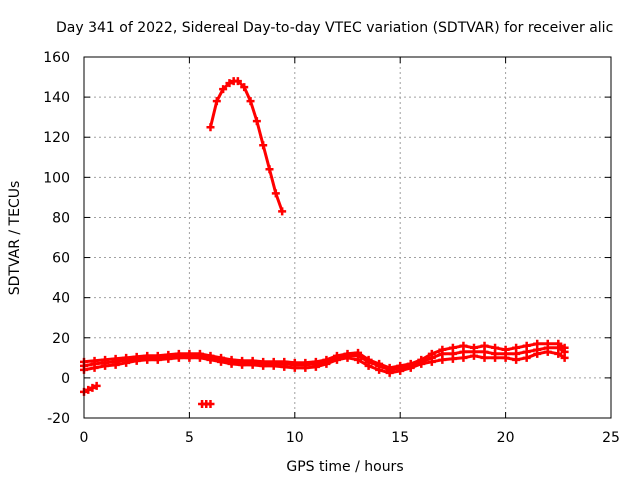 The width and height of the screenshot is (640, 480). What do you see at coordinates (61, 218) in the screenshot?
I see `y-tick-label: 80` at bounding box center [61, 218].